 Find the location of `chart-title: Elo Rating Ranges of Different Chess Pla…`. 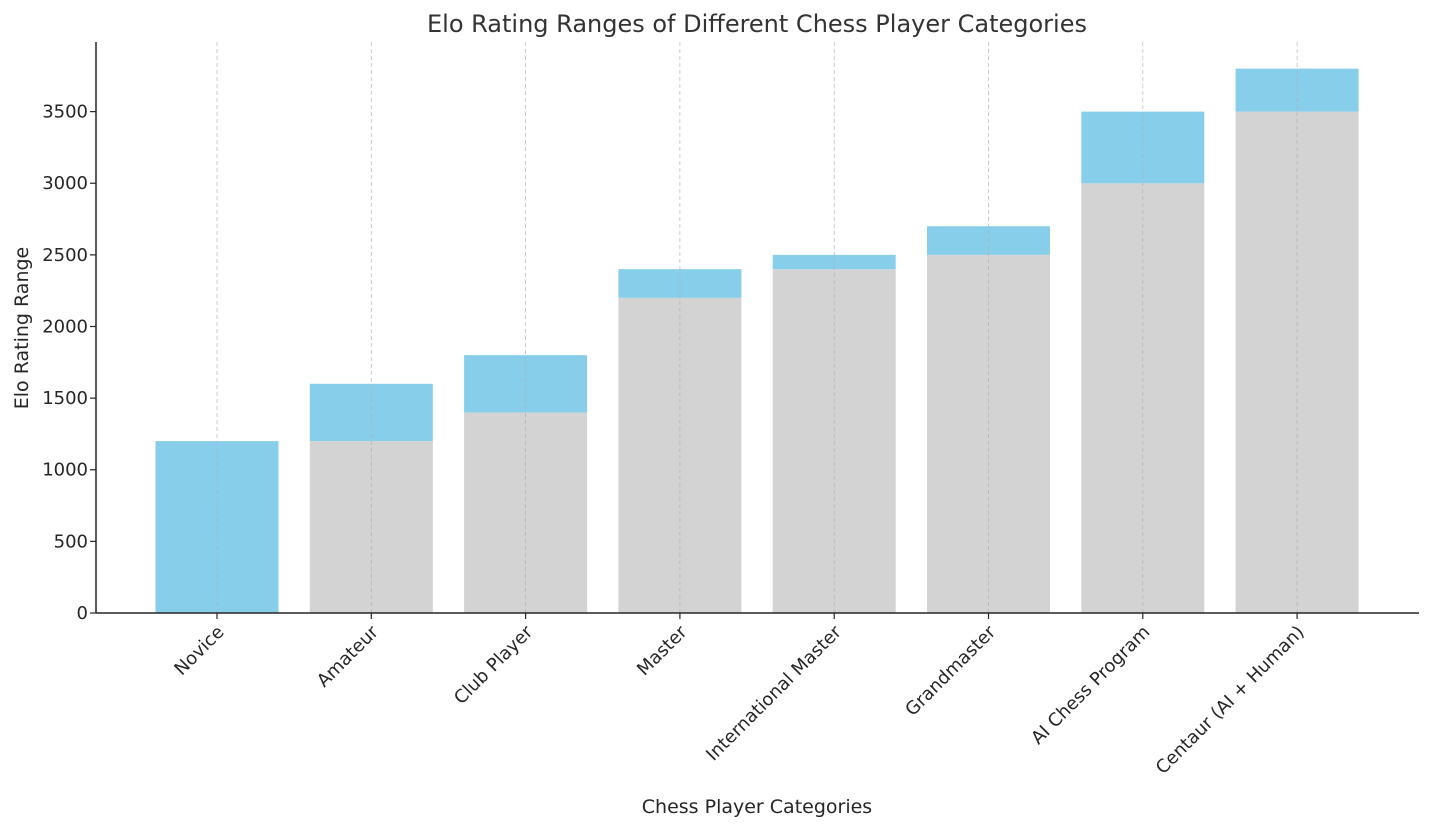

chart-title: Elo Rating Ranges of Different Chess Pla… is located at coordinates (757, 24).